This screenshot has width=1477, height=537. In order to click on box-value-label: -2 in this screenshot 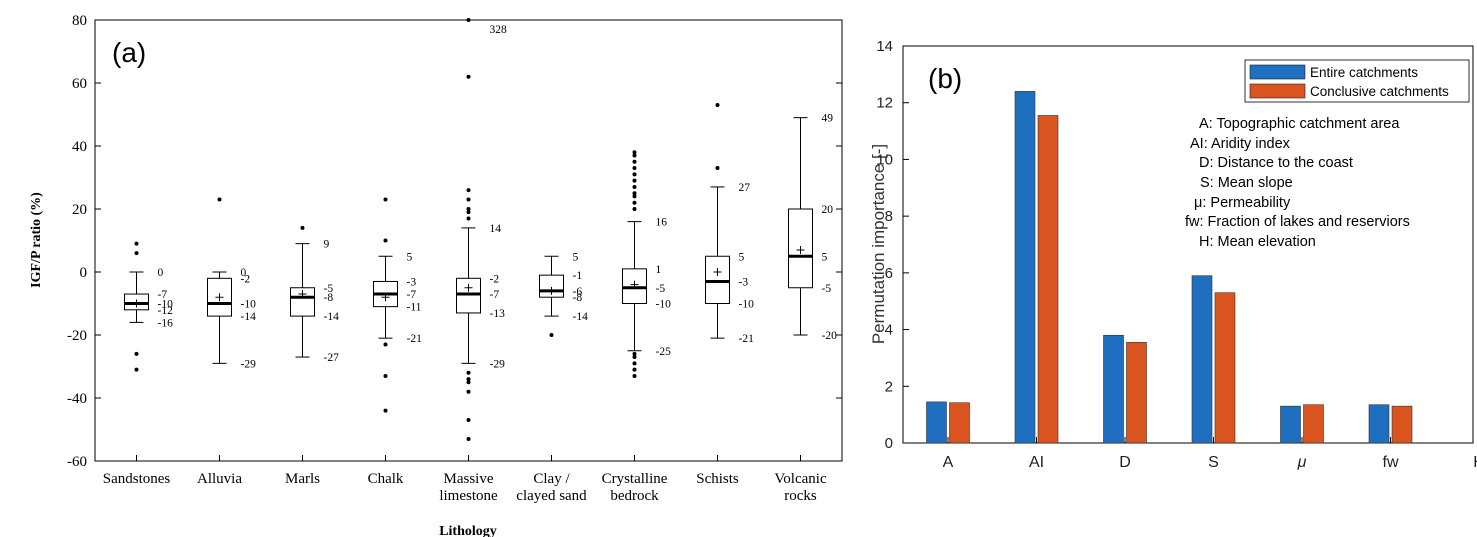, I will do `click(495, 279)`.